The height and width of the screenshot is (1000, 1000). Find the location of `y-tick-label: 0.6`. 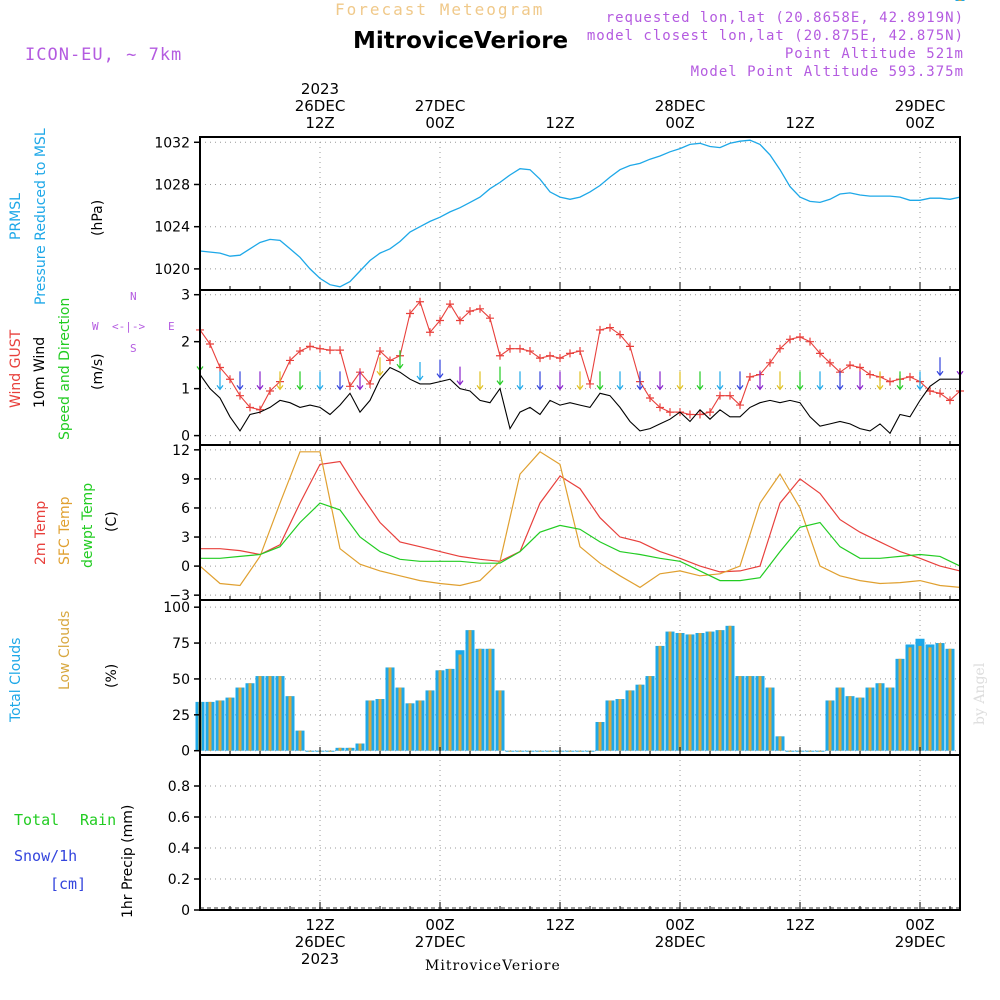

y-tick-label: 0.6 is located at coordinates (179, 818).